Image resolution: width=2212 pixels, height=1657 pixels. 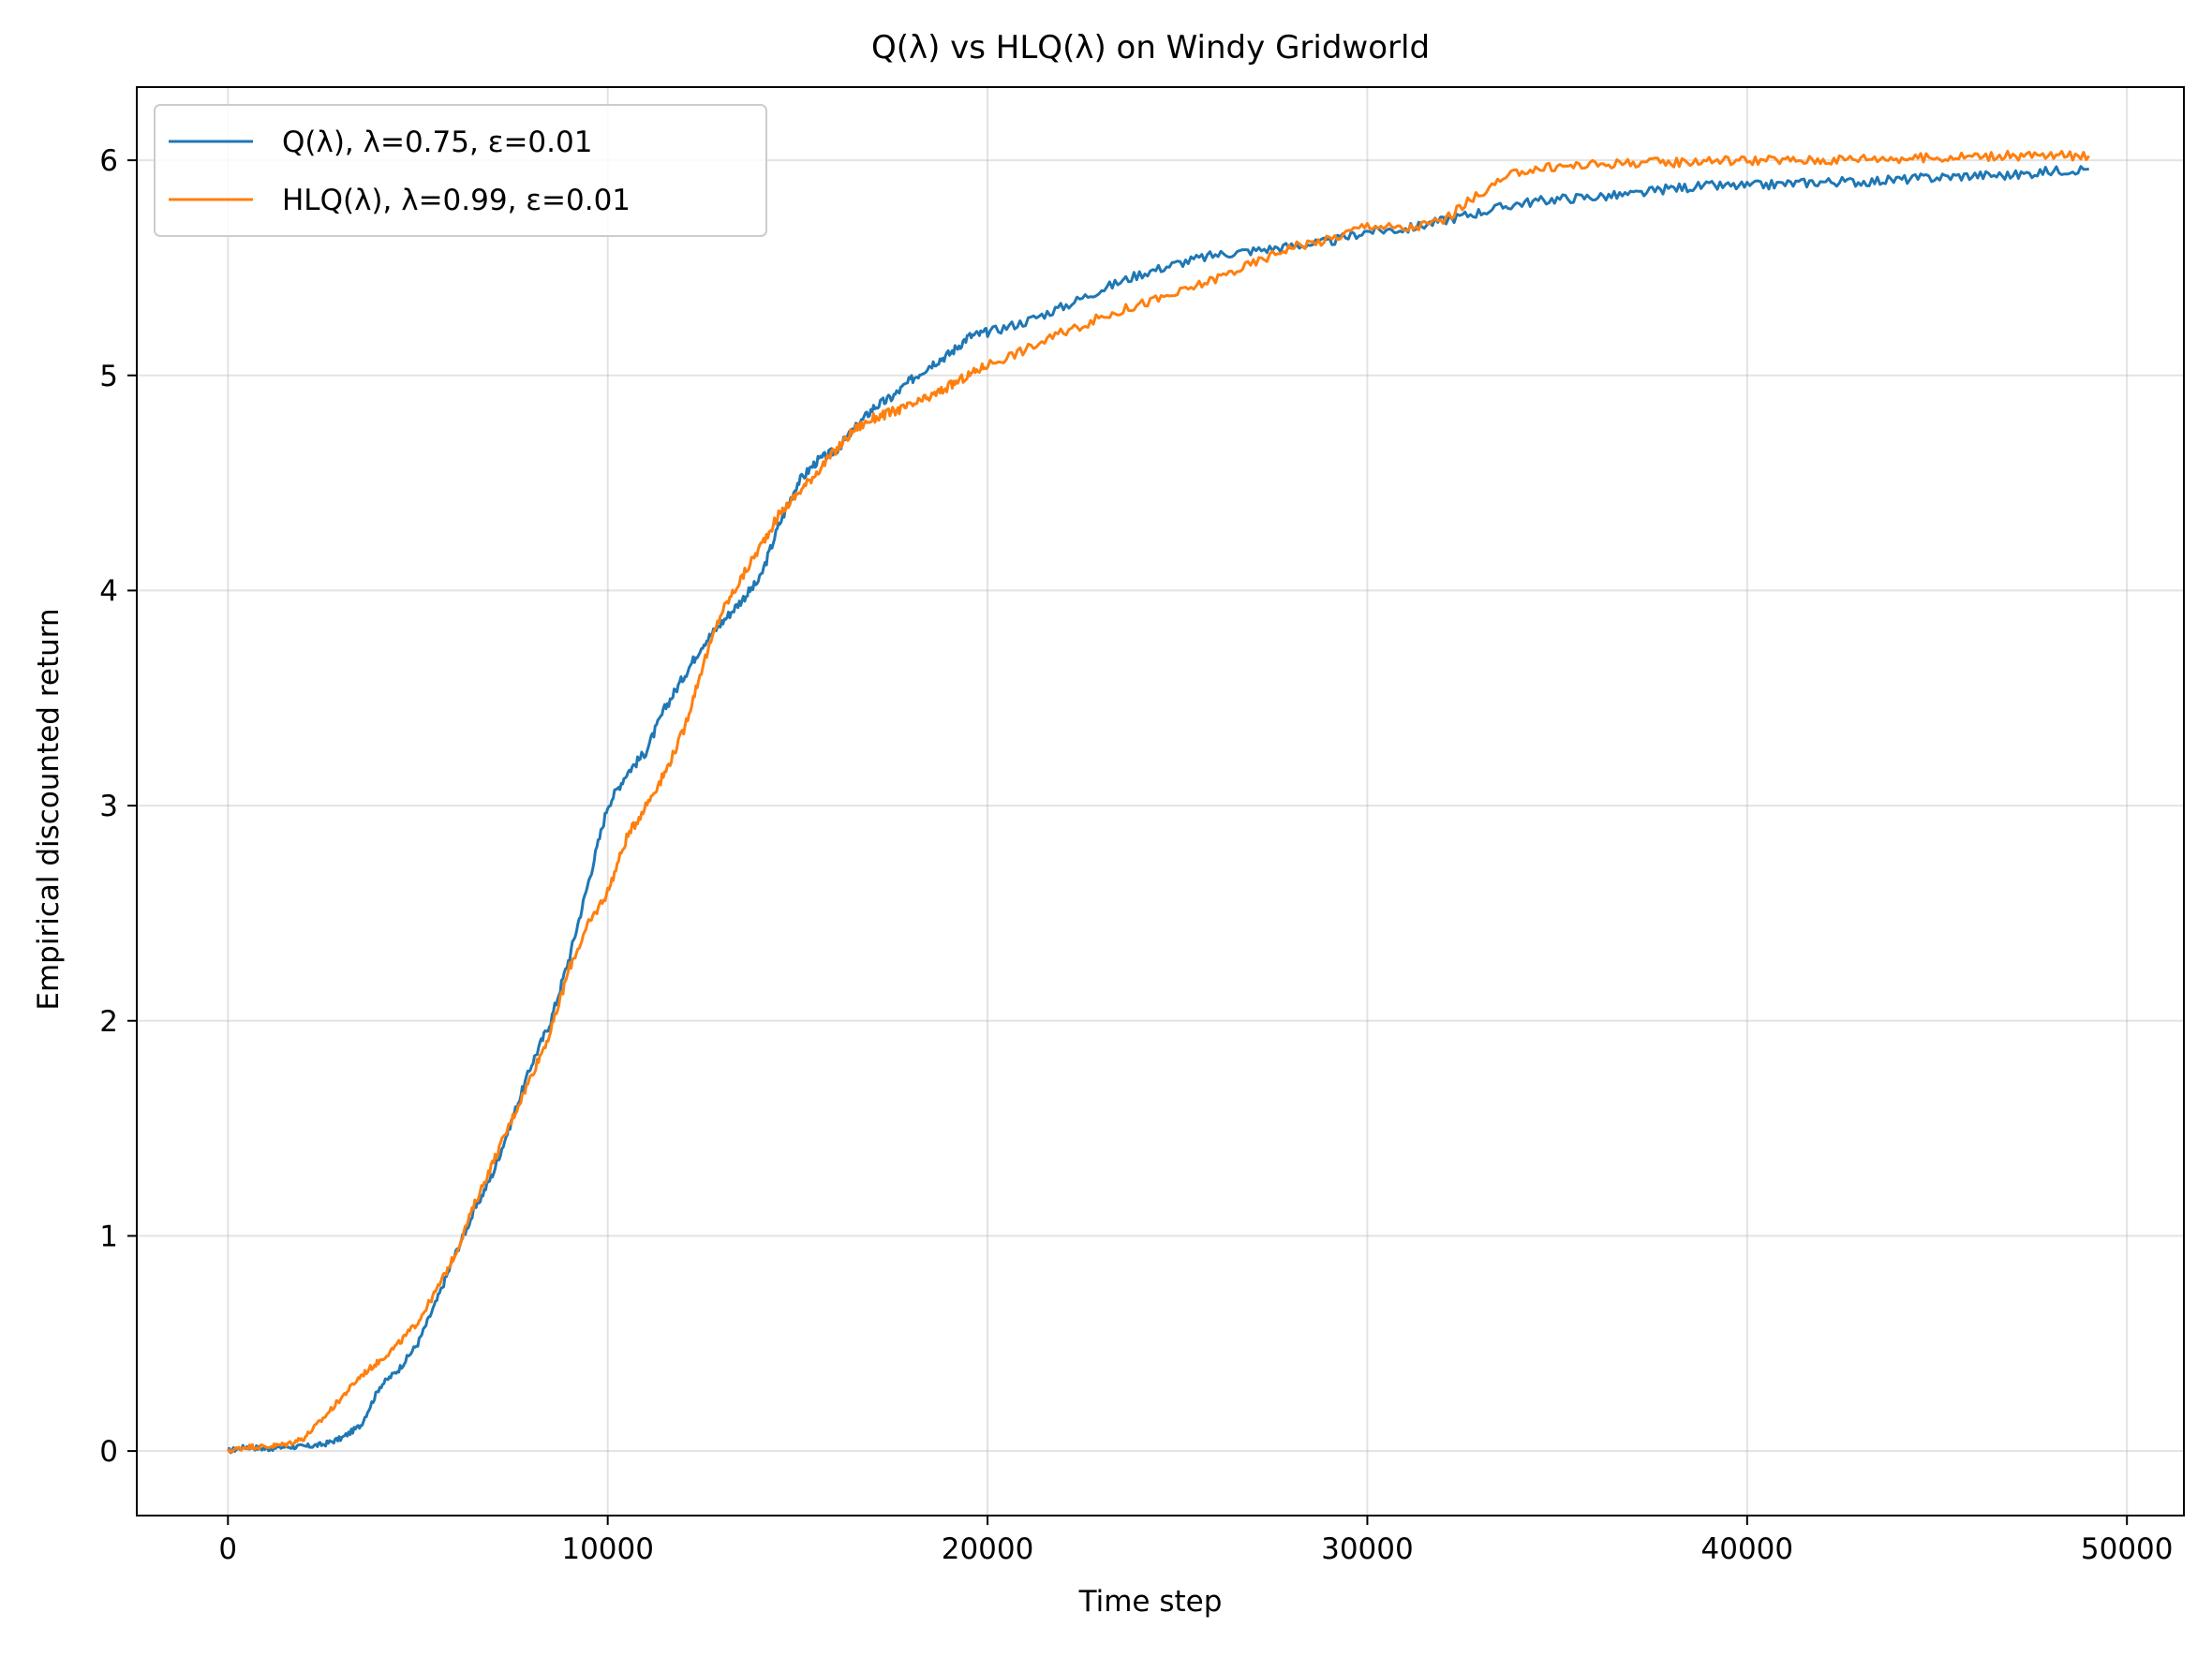 I want to click on y-tick-label: 3, so click(x=108, y=807).